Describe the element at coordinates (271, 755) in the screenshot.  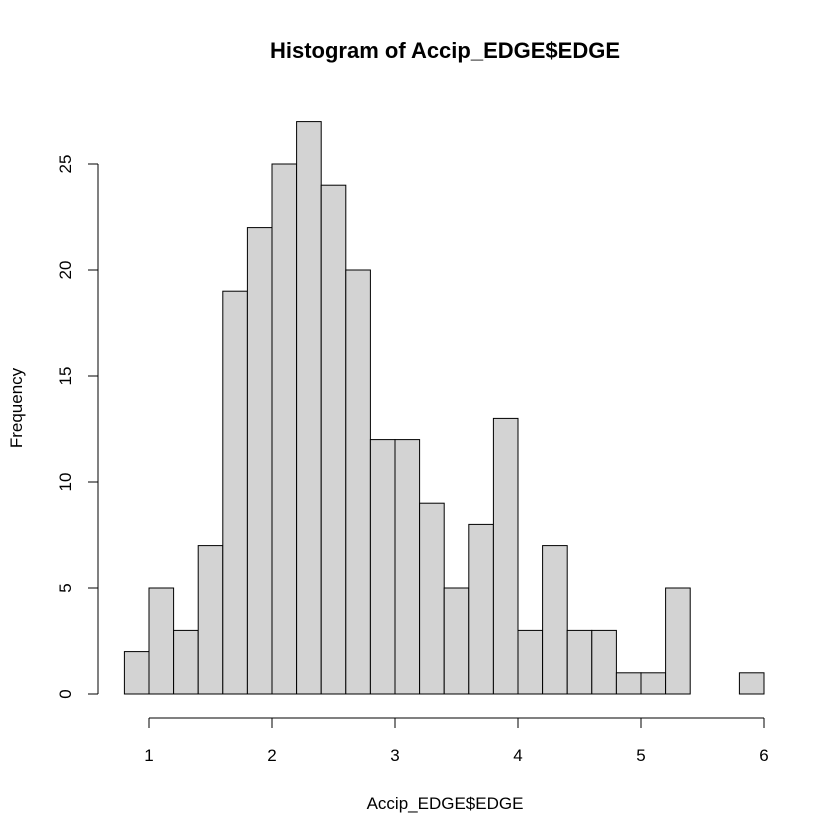
I see `x-tick-label: 2` at that location.